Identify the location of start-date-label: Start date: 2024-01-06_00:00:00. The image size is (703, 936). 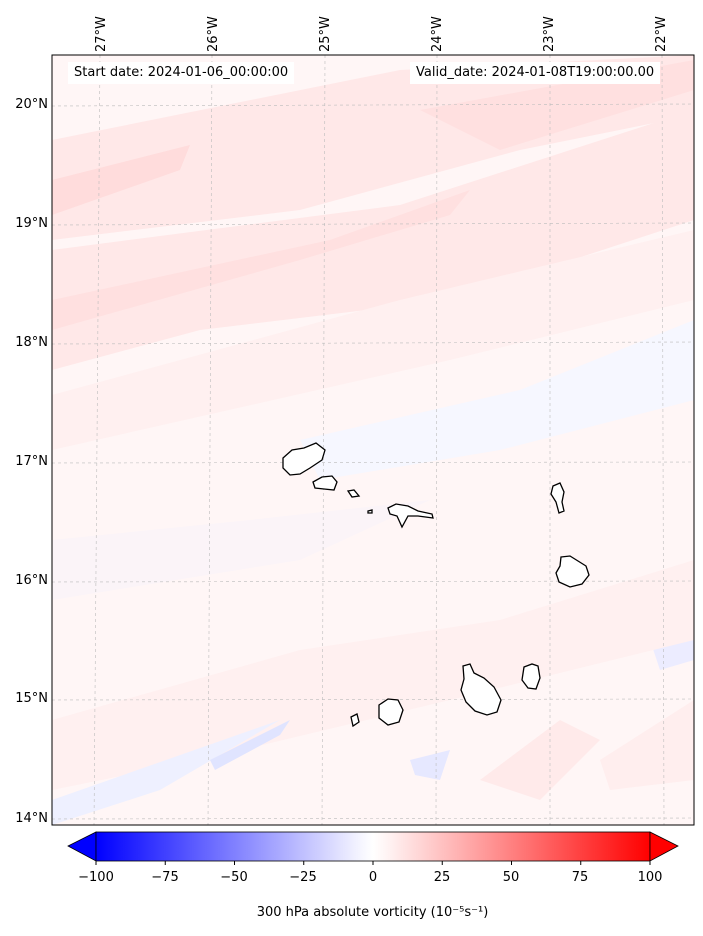
(181, 73).